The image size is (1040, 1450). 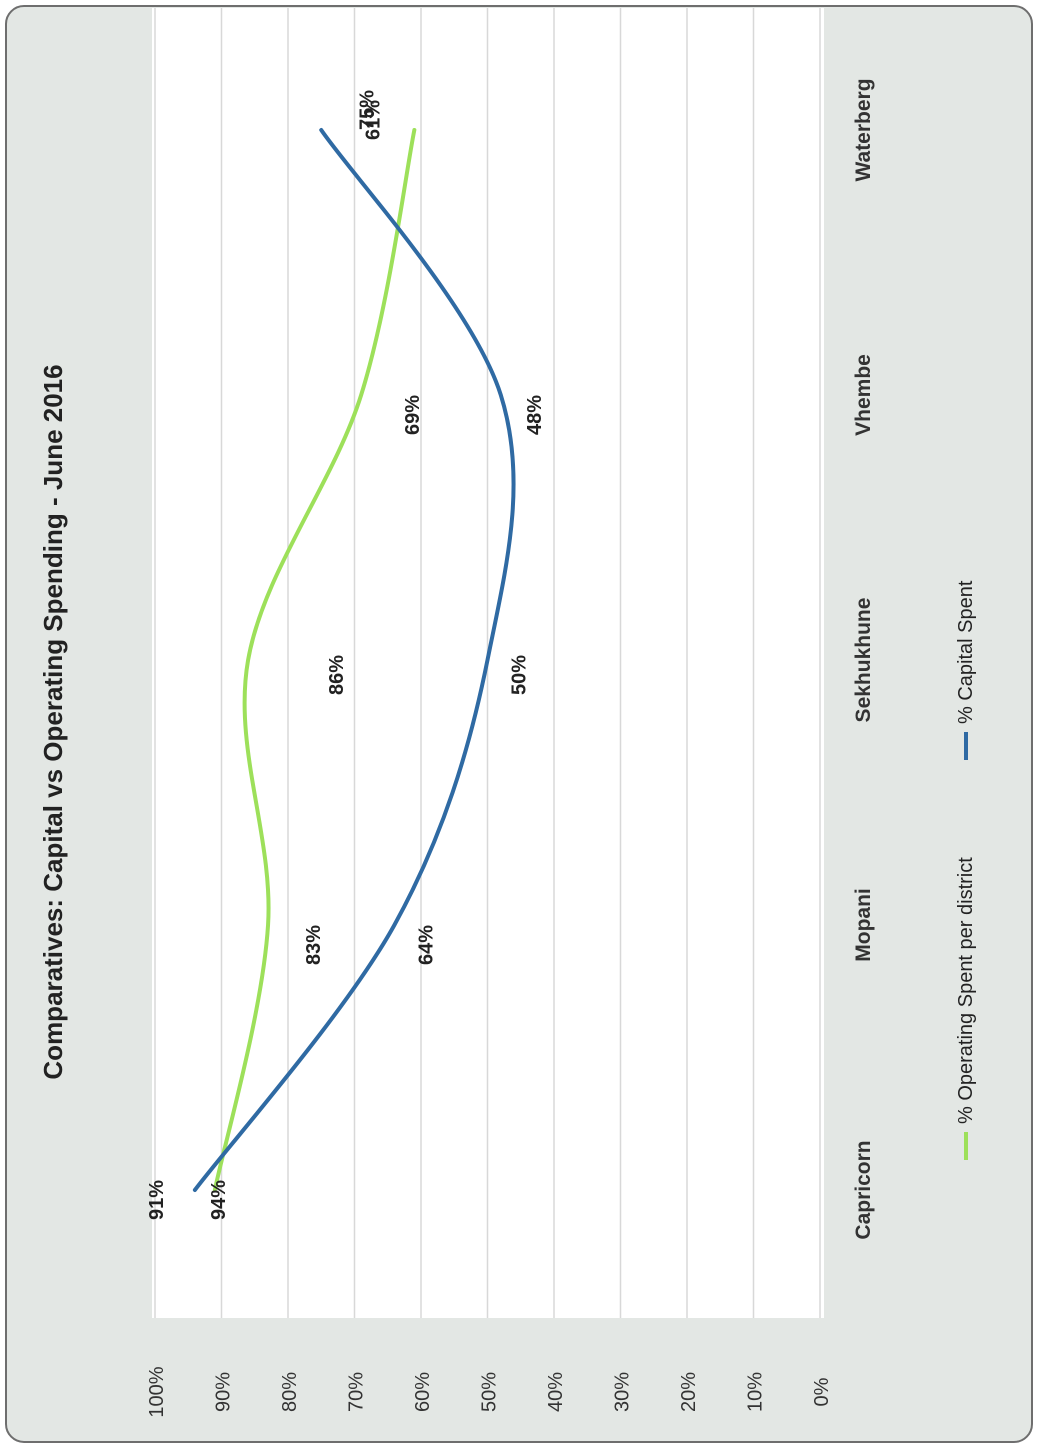 What do you see at coordinates (314, 945) in the screenshot?
I see `data-label: 83%` at bounding box center [314, 945].